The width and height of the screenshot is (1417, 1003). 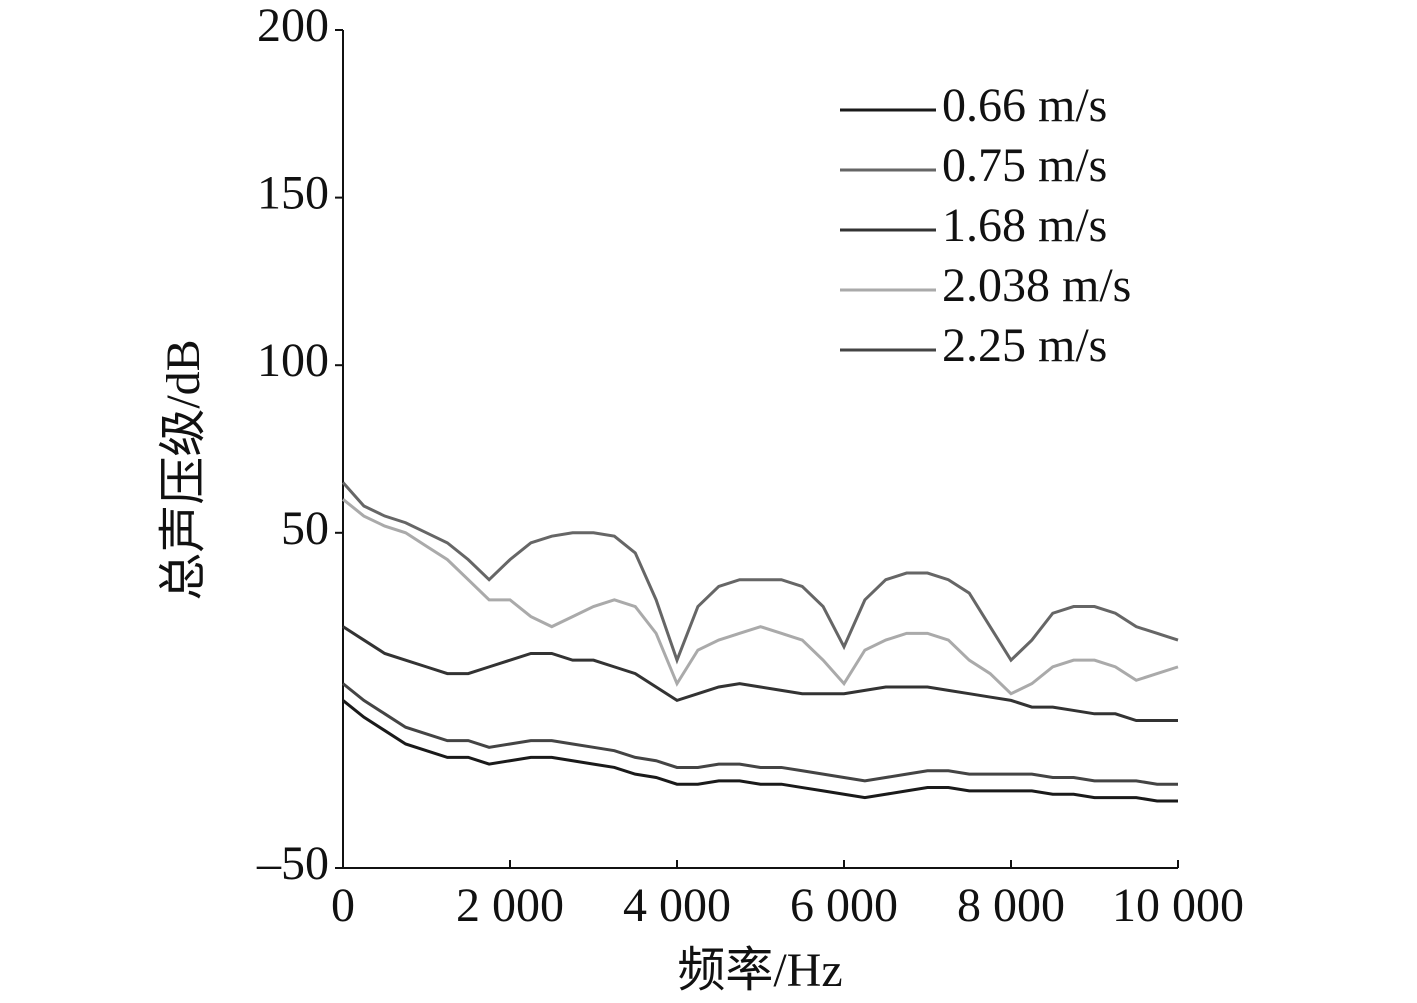 What do you see at coordinates (677, 905) in the screenshot?
I see `x-tick-label: 4 000` at bounding box center [677, 905].